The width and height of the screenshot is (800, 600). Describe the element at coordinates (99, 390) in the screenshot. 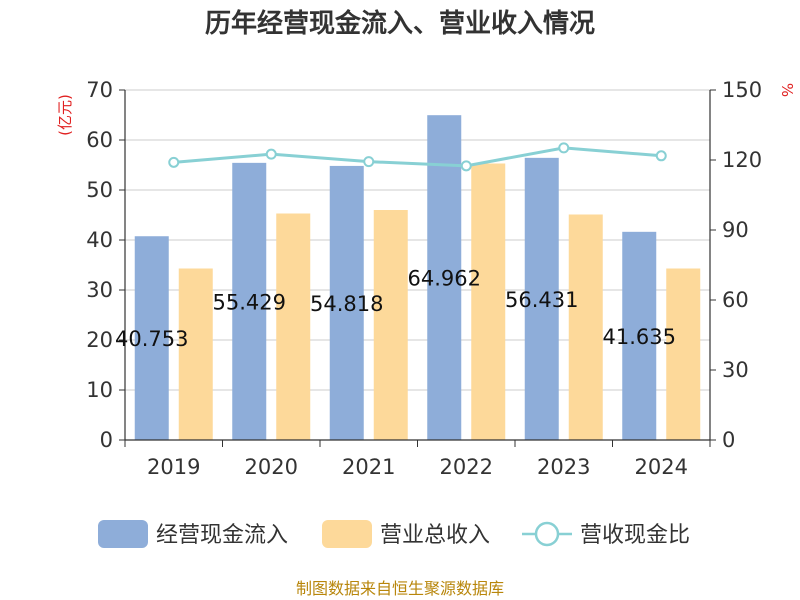

I see `y-left-tick-label: 10` at that location.